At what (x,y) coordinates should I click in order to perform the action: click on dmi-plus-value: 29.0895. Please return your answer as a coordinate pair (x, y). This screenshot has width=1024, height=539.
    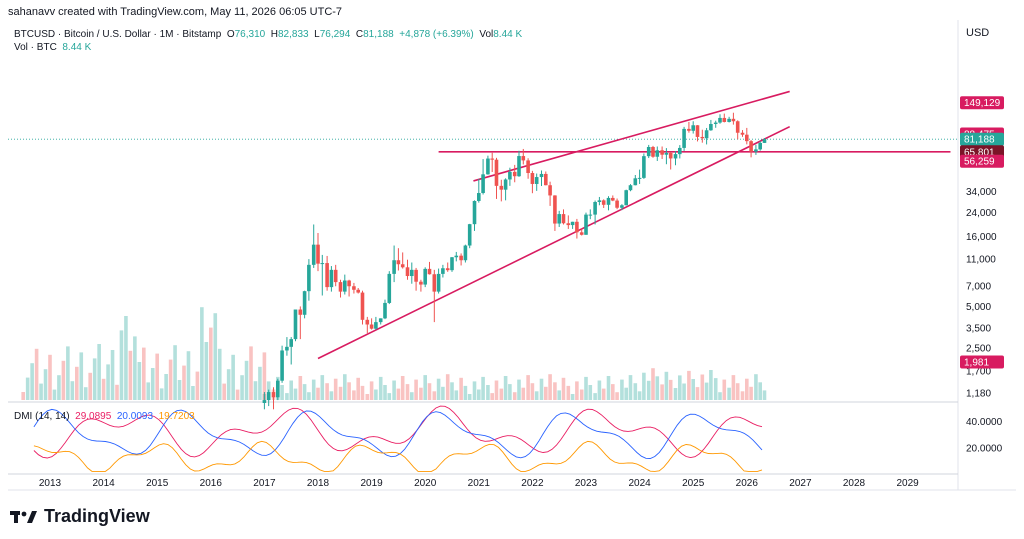
    Looking at the image, I should click on (93, 416).